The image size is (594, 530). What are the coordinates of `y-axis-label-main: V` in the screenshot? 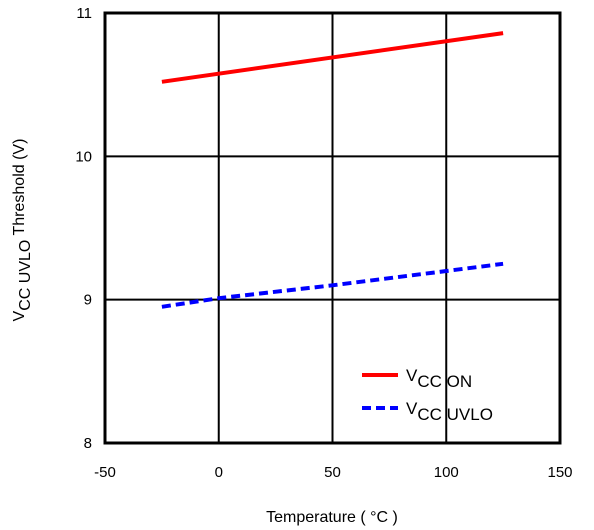 It's located at (19, 315).